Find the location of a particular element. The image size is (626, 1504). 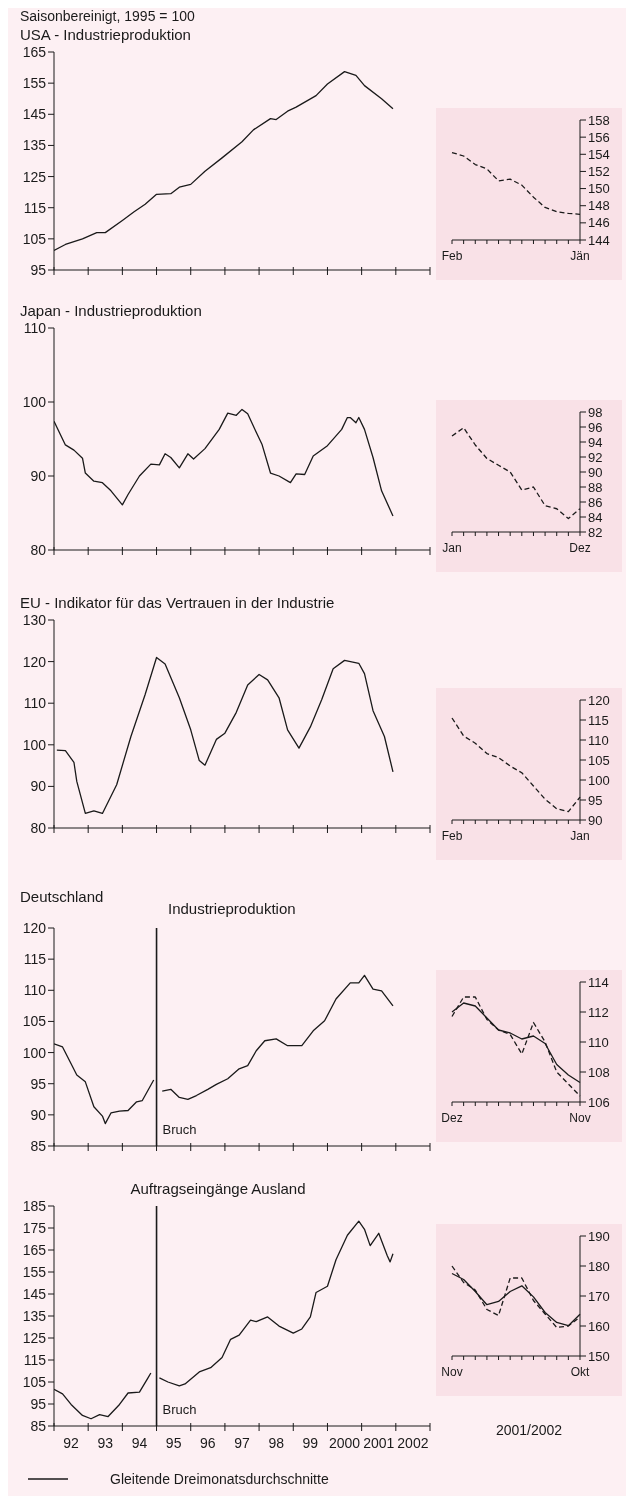

x-tick-label: 93 is located at coordinates (105, 1443).